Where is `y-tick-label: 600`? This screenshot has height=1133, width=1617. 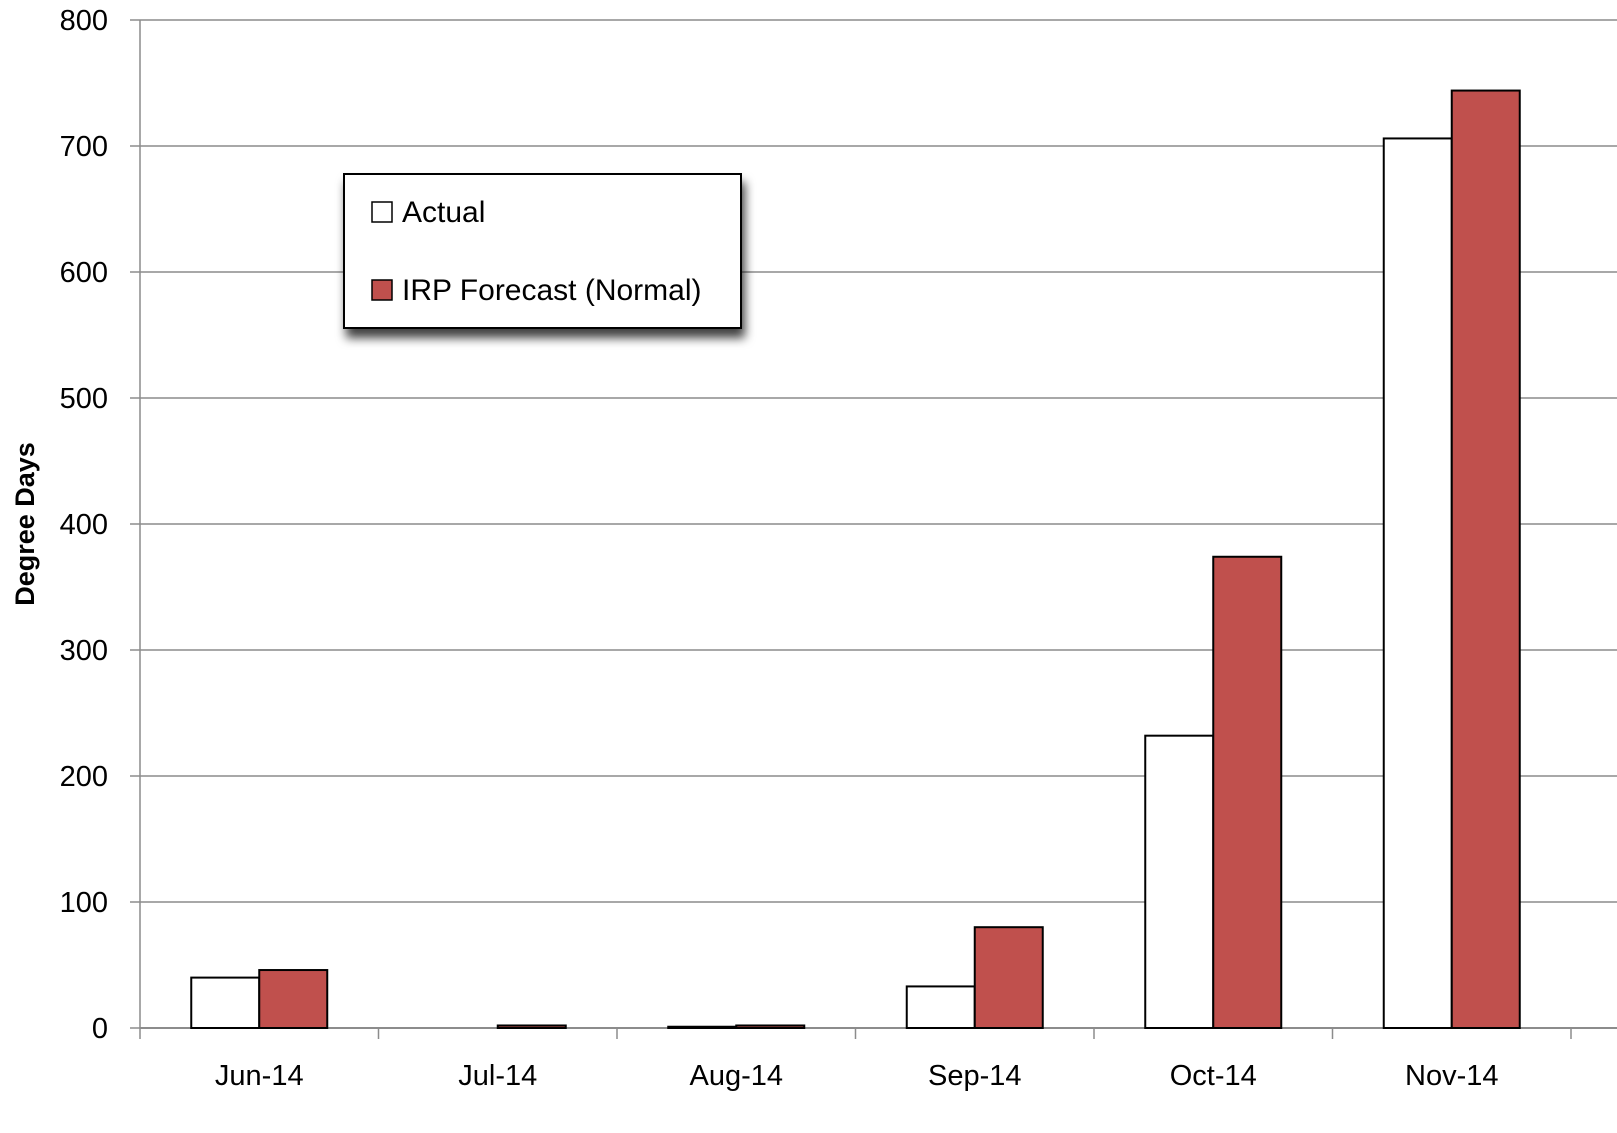 y-tick-label: 600 is located at coordinates (84, 273).